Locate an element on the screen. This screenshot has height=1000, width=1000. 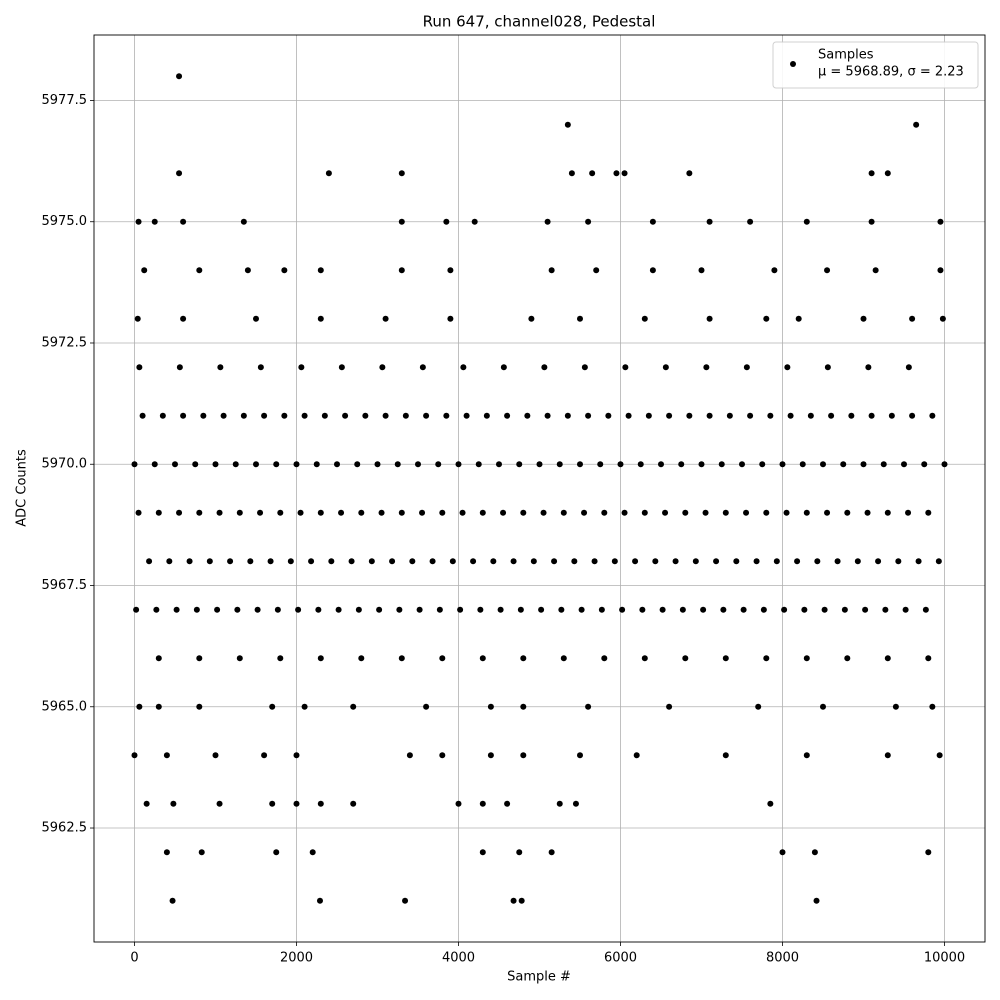
y-tick-label: 5967.5 is located at coordinates (65, 585).